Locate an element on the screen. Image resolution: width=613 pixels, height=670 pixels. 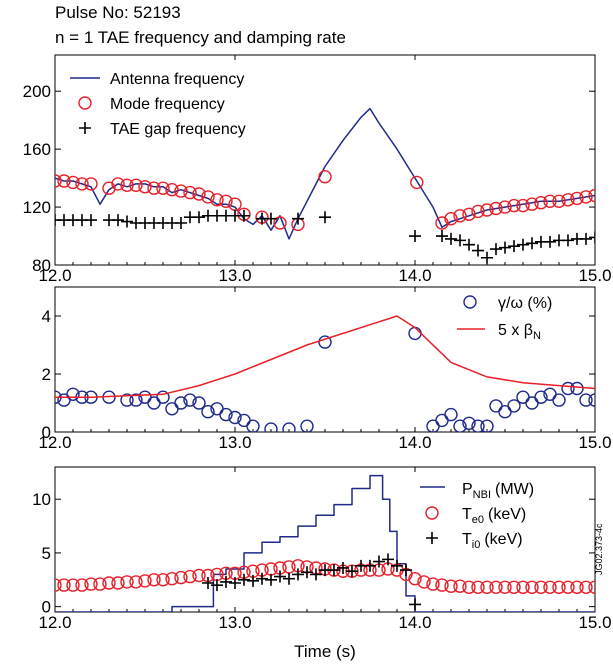
legend-gamma-label: γ/ω (%) is located at coordinates (525, 303).